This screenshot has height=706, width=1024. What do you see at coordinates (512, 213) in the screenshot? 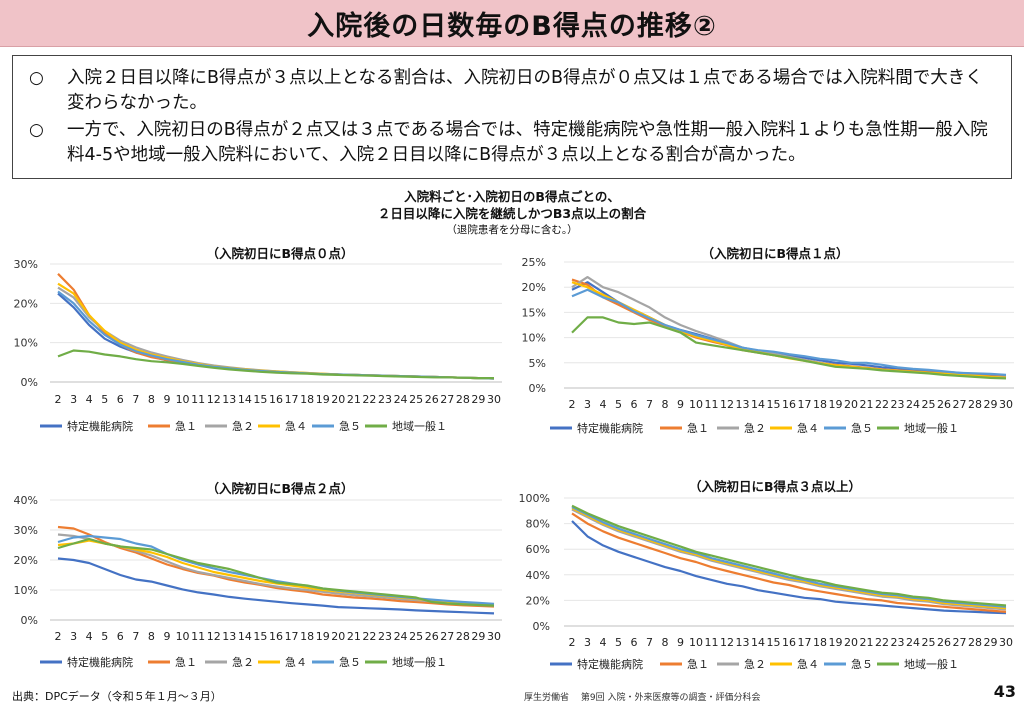
I see `charts-title-line2: ２日目以降に入院を継続しかつB3点以上の割合` at bounding box center [512, 213].